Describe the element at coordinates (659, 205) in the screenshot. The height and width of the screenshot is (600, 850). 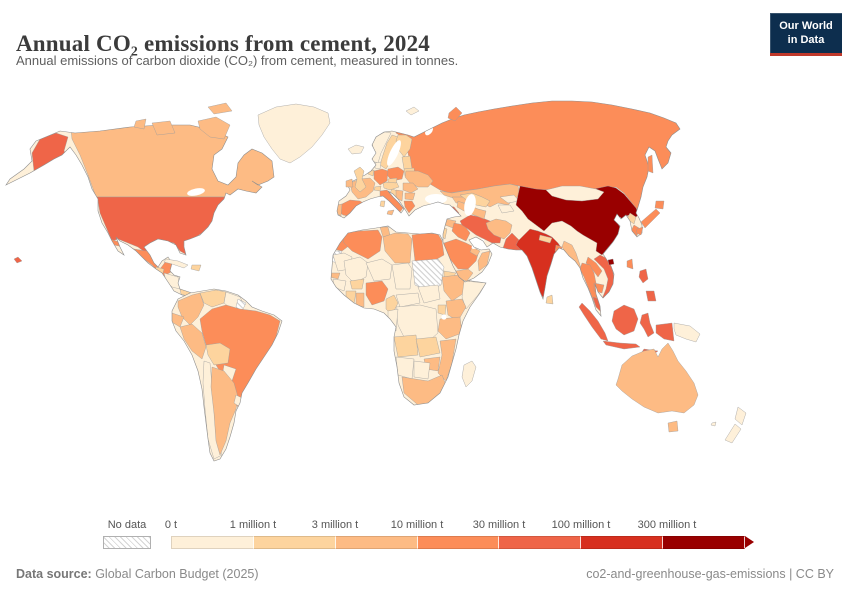
I see `country-japan-hokkaido` at that location.